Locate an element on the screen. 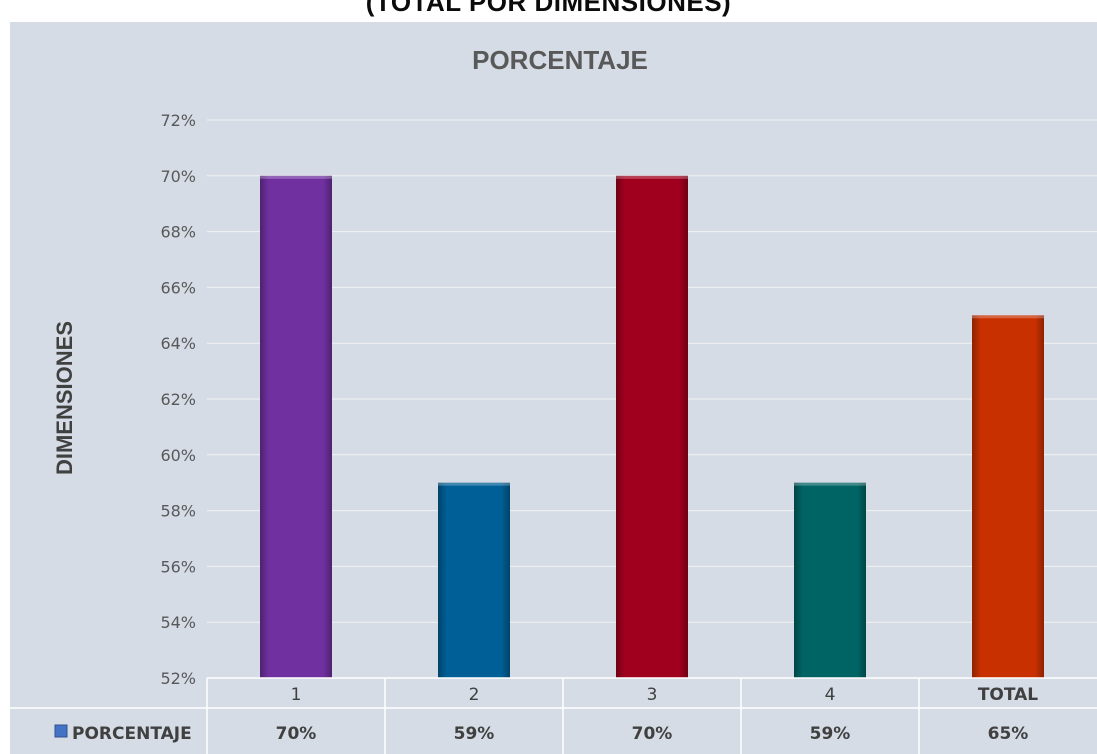  y-tick-label: 52% is located at coordinates (178, 678).